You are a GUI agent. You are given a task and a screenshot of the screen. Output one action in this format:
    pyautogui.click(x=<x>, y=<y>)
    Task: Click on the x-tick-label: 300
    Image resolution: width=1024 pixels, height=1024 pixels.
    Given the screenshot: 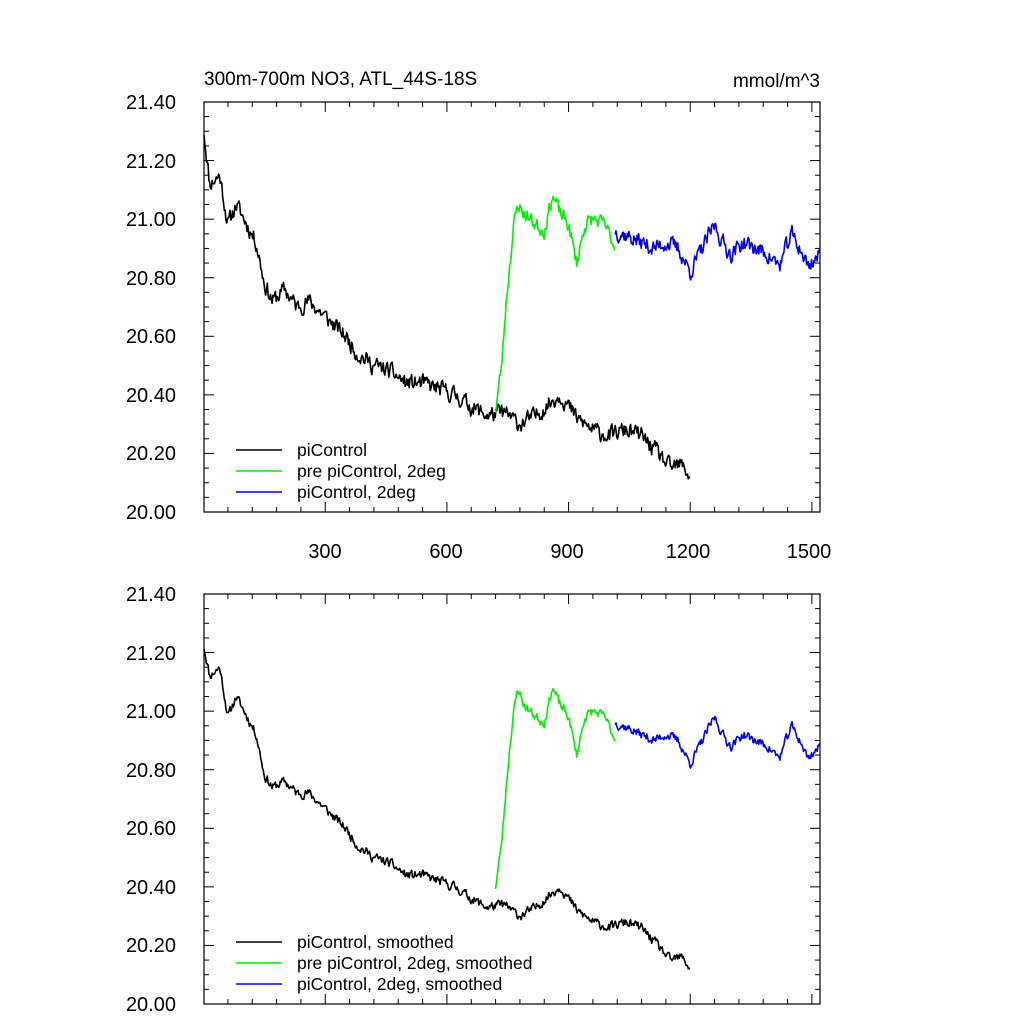 What is the action you would take?
    pyautogui.click(x=324, y=552)
    